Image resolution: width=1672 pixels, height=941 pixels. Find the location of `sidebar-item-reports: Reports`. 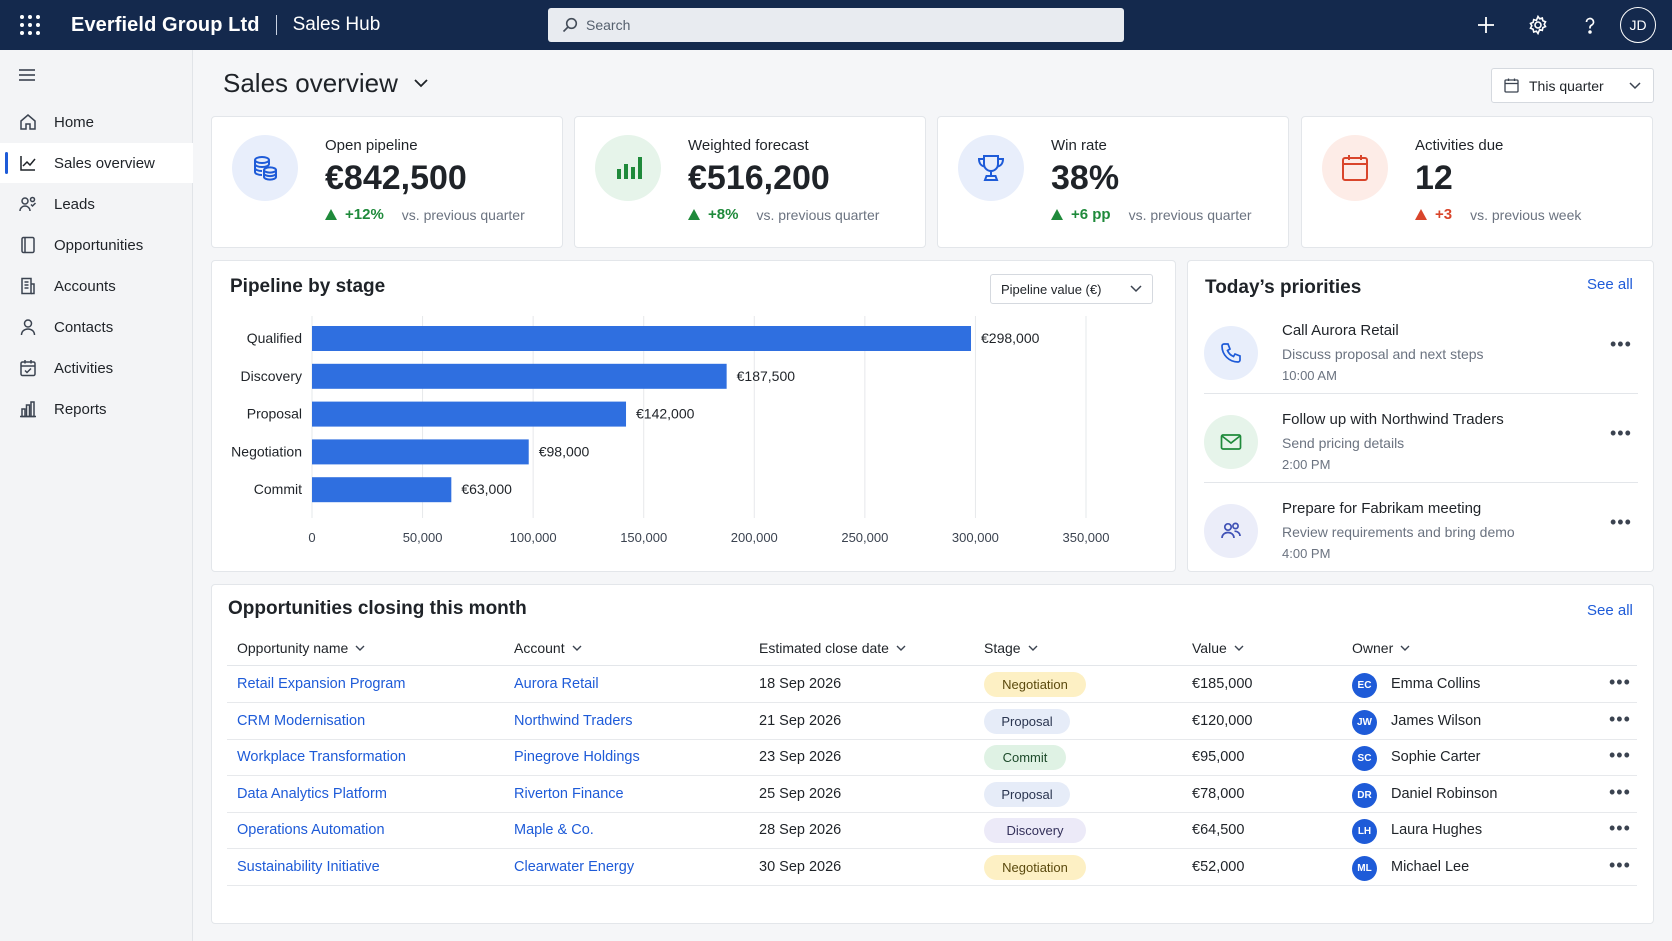

sidebar-item-reports: Reports is located at coordinates (96, 409).